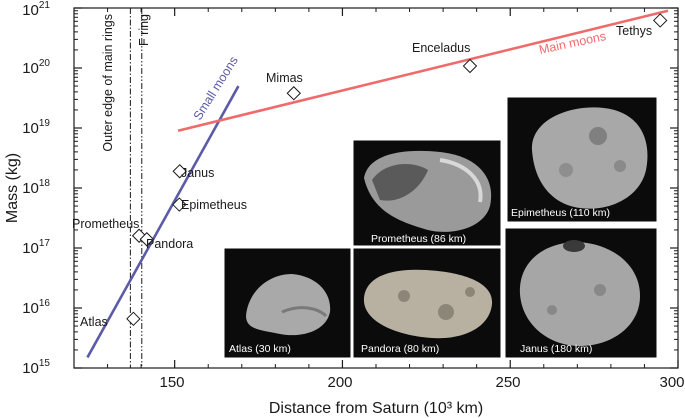 The image size is (685, 418). Describe the element at coordinates (660, 20) in the screenshot. I see `marker-tethys` at that location.